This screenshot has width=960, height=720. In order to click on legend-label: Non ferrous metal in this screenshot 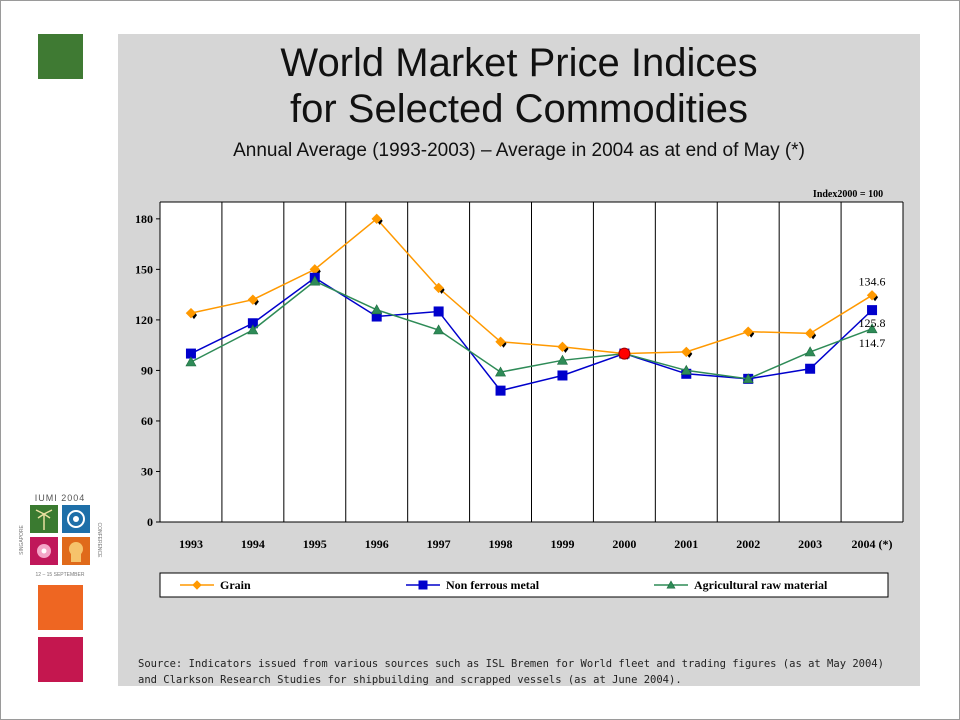, I will do `click(493, 585)`.